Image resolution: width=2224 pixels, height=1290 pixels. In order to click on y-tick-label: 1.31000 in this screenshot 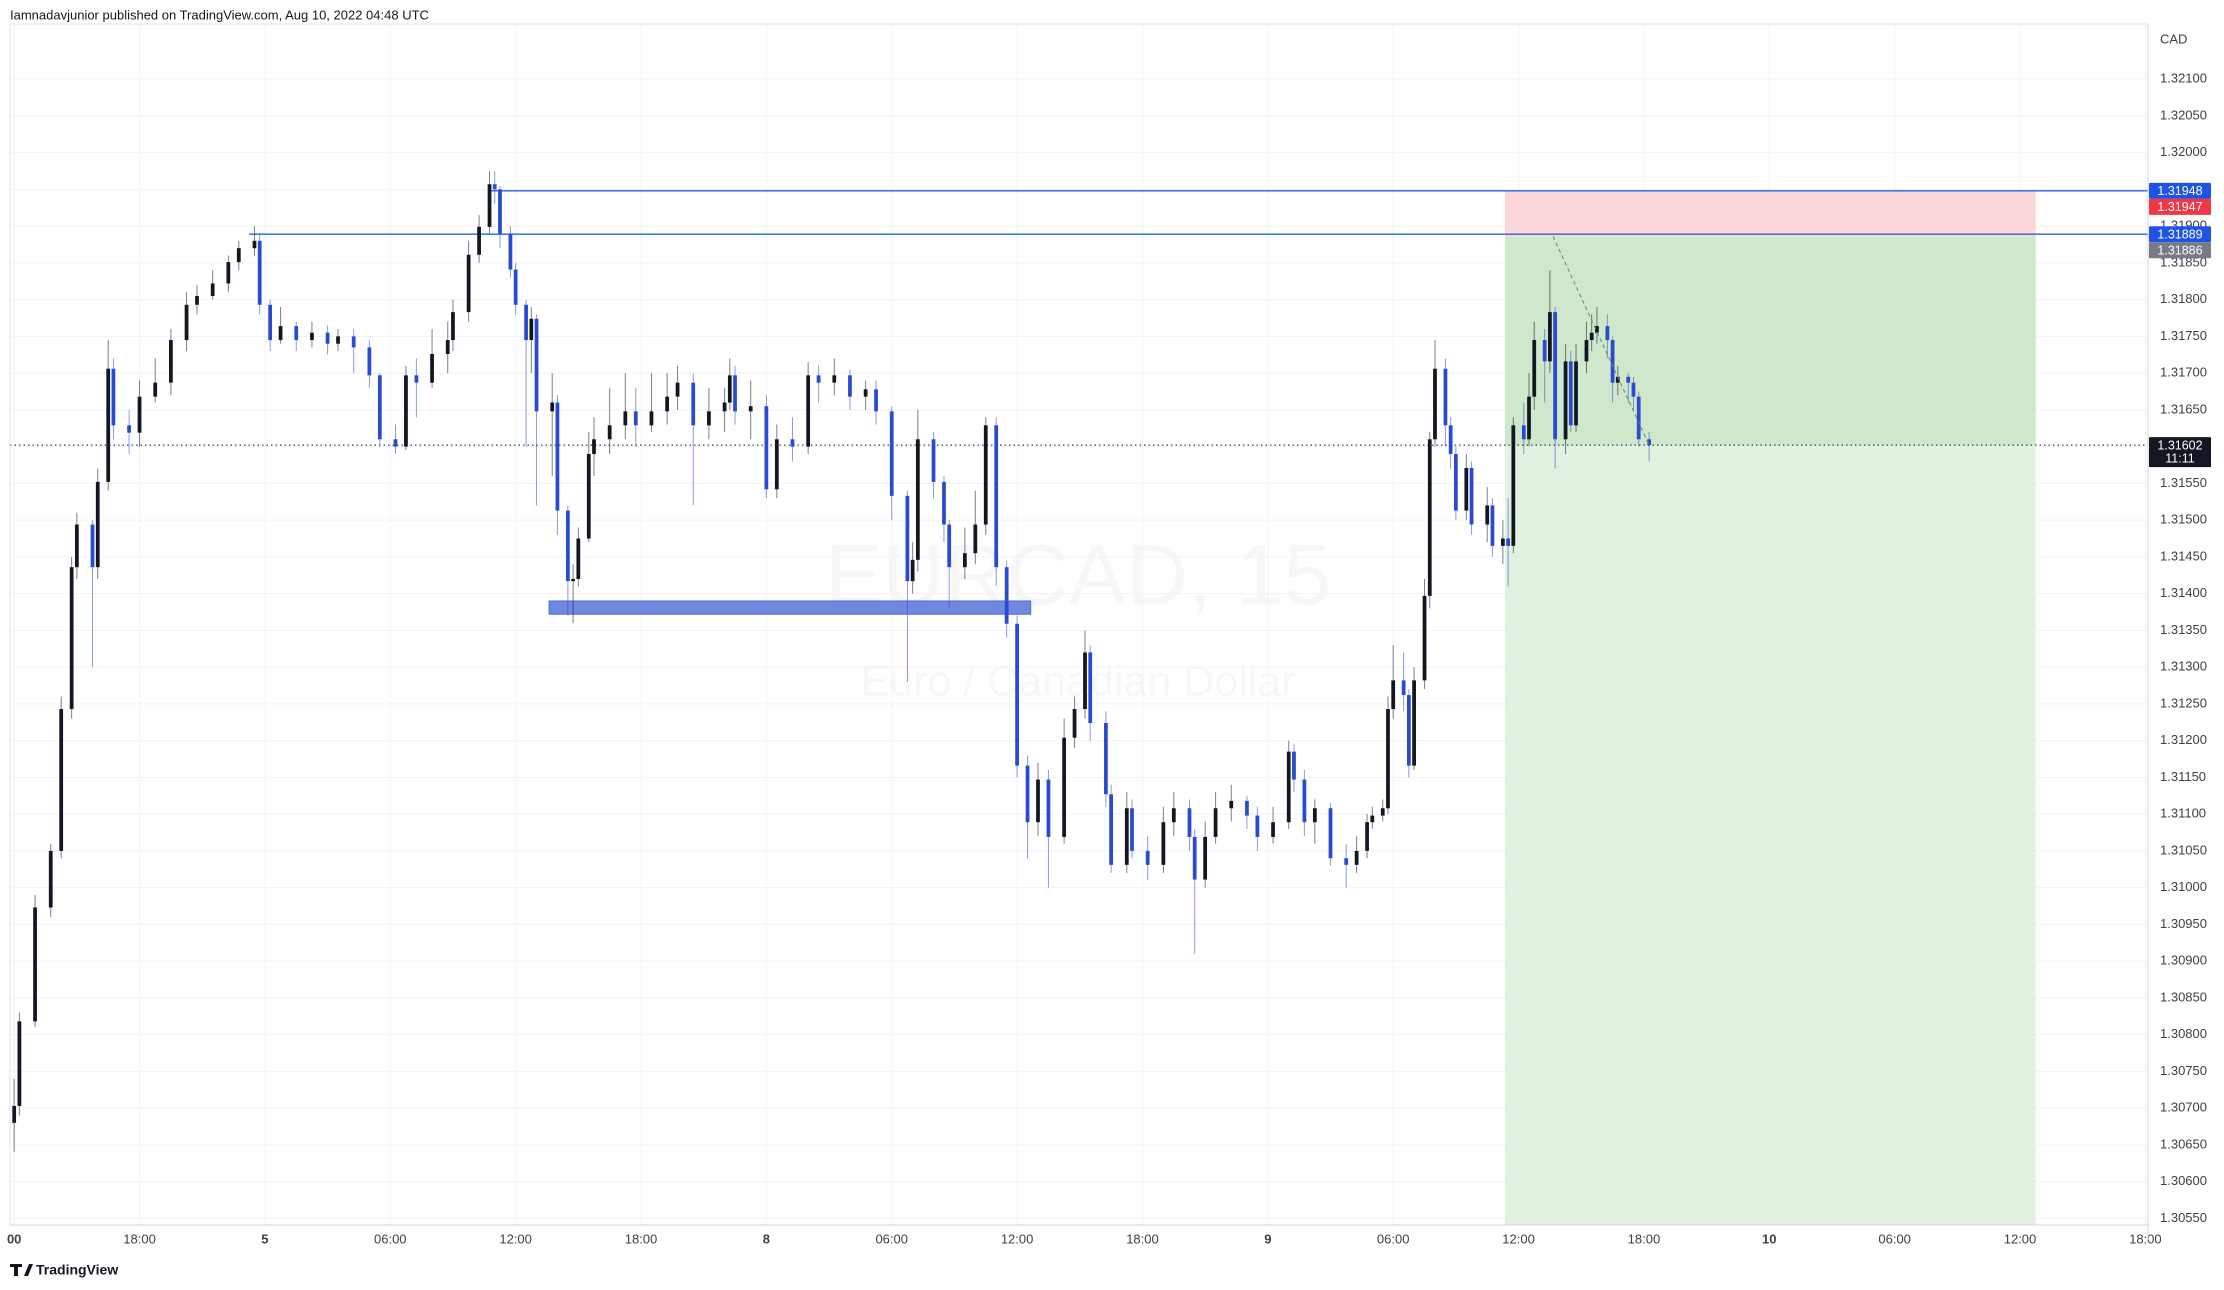, I will do `click(2183, 886)`.